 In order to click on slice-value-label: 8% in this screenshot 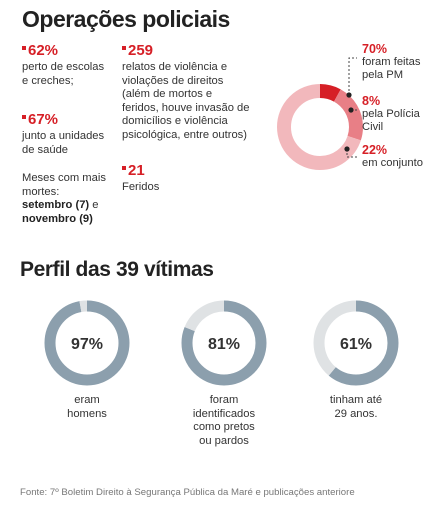, I will do `click(371, 101)`.